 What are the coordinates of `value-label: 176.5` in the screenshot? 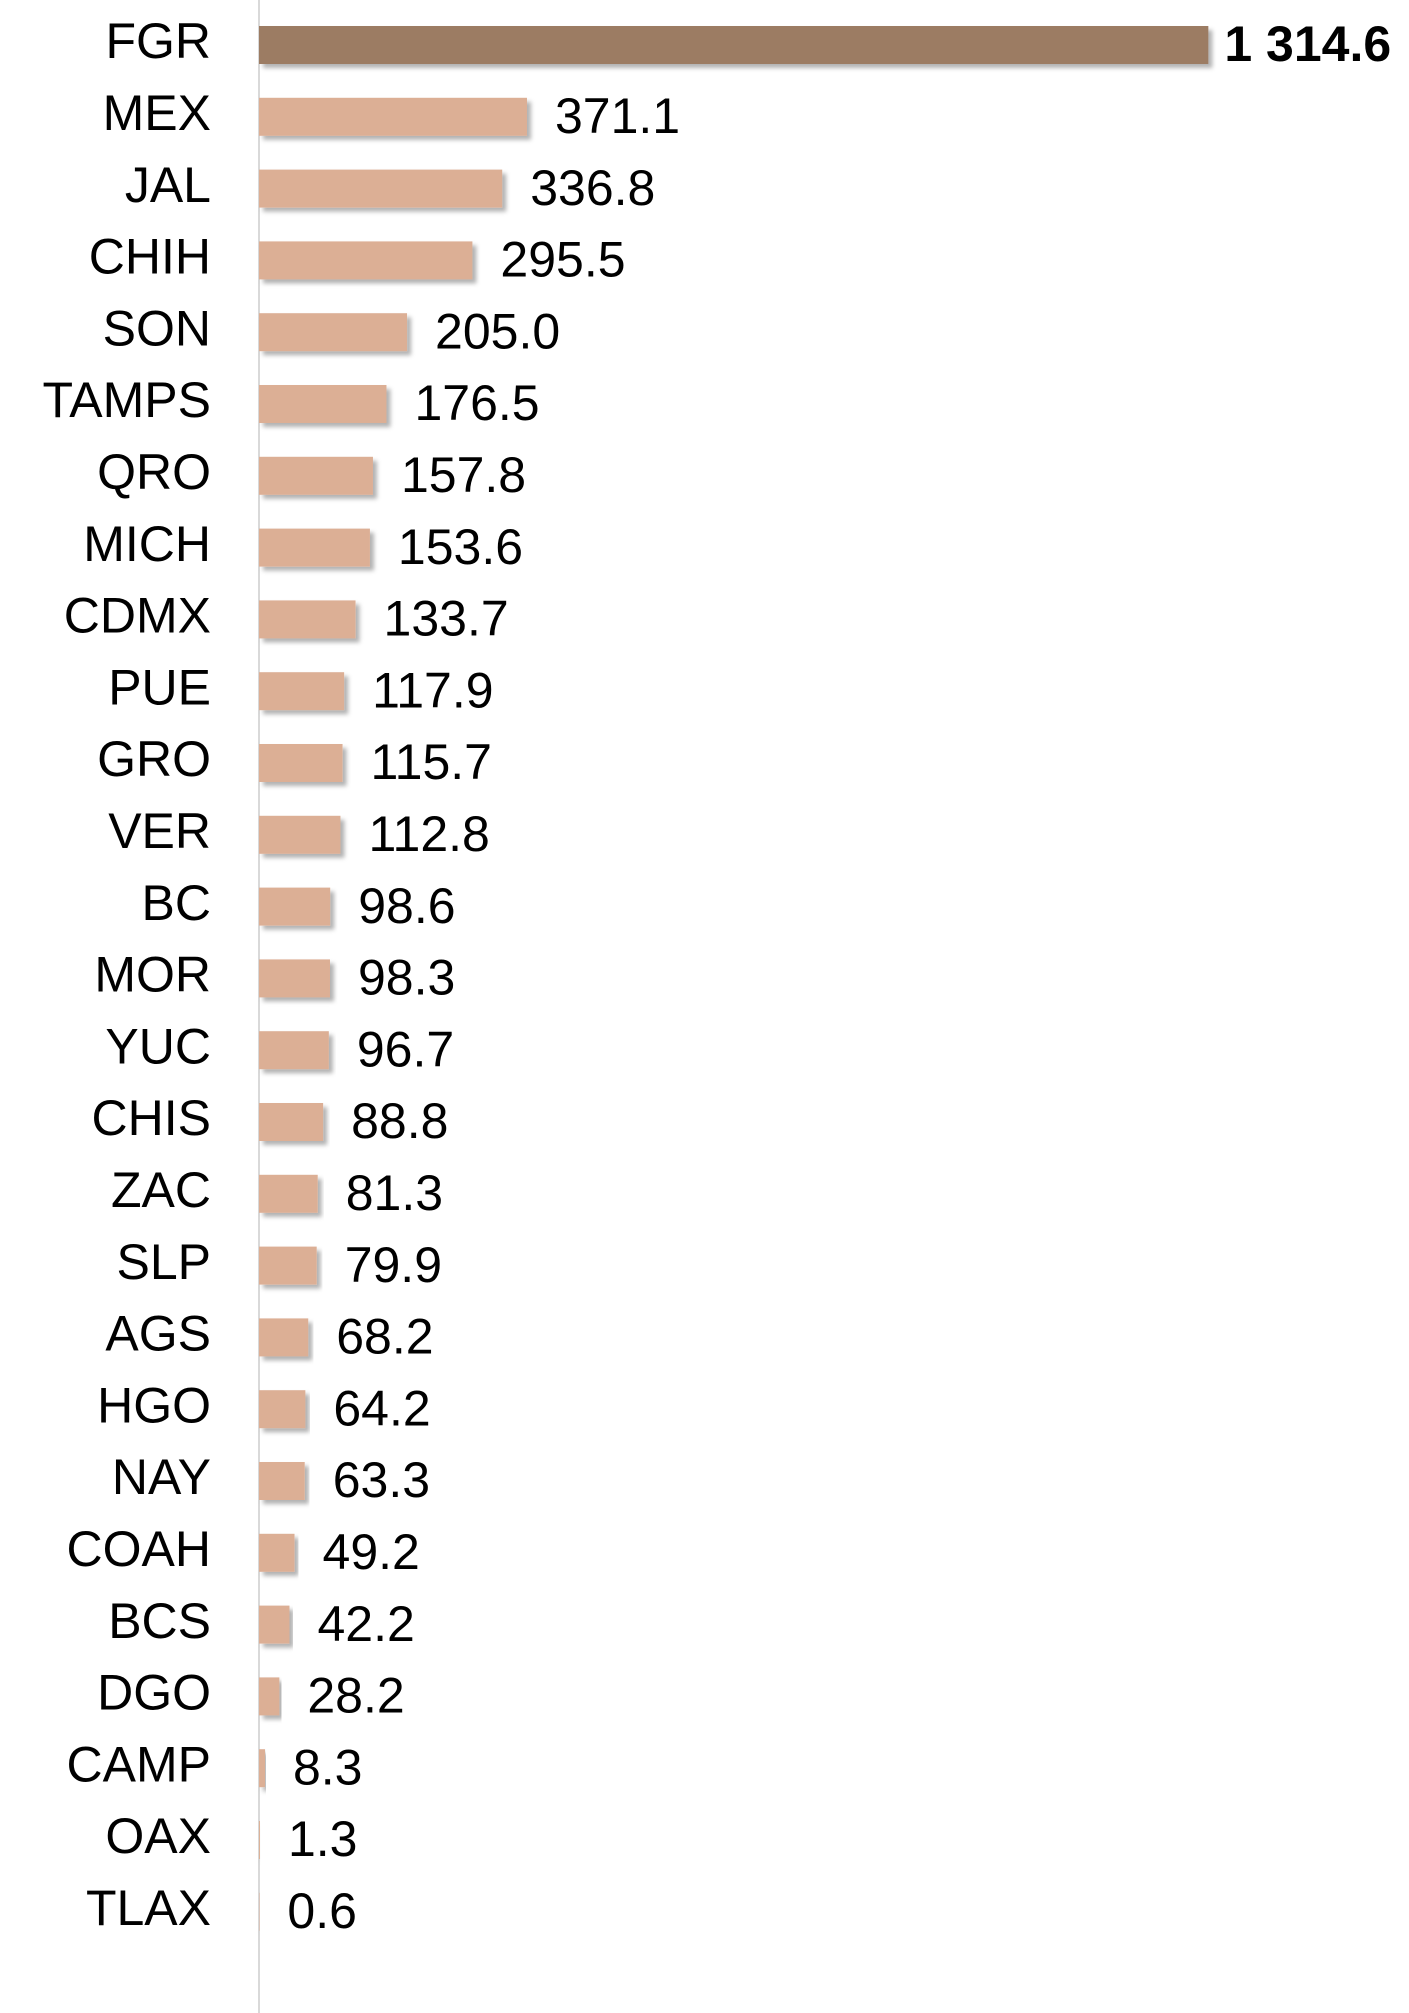 It's located at (476, 403).